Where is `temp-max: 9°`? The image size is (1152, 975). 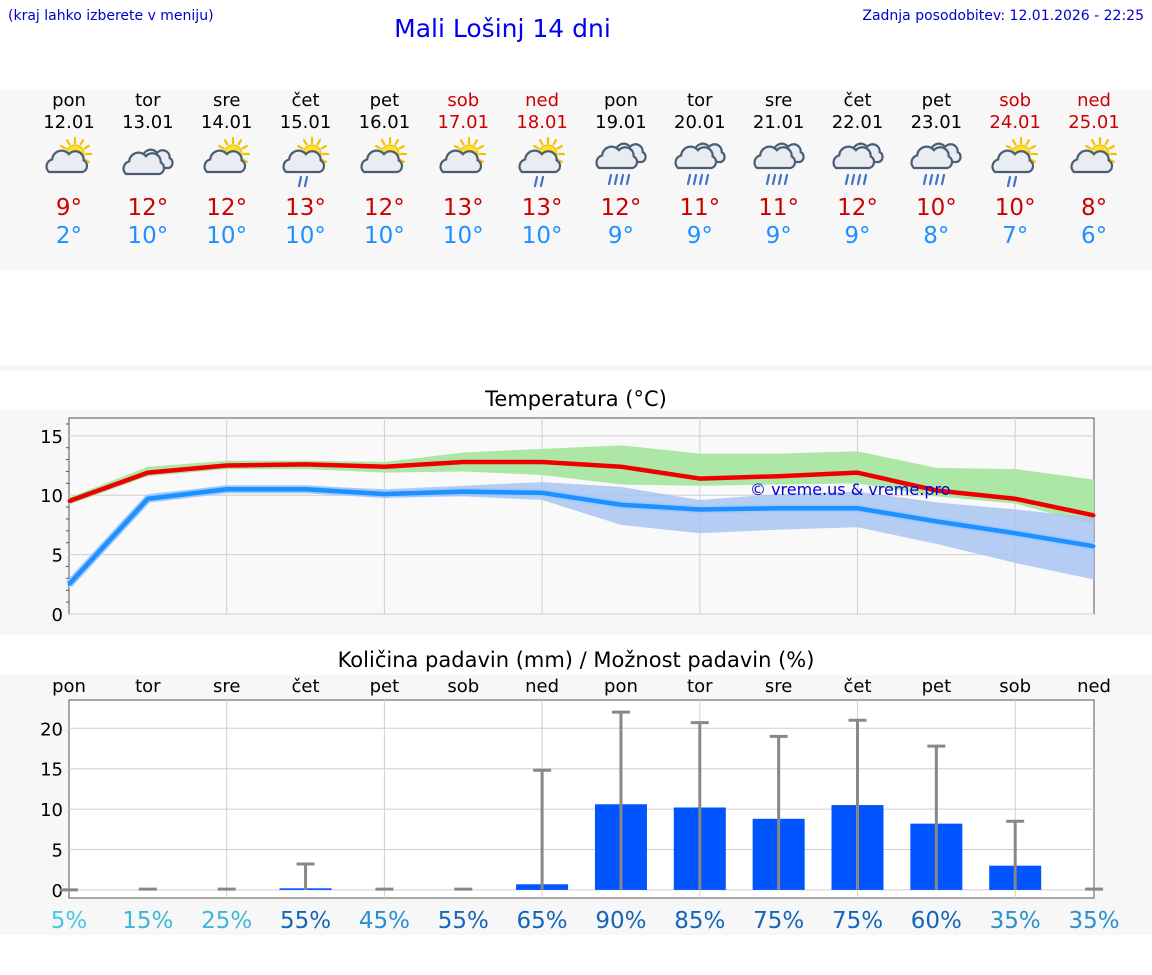 temp-max: 9° is located at coordinates (69, 208).